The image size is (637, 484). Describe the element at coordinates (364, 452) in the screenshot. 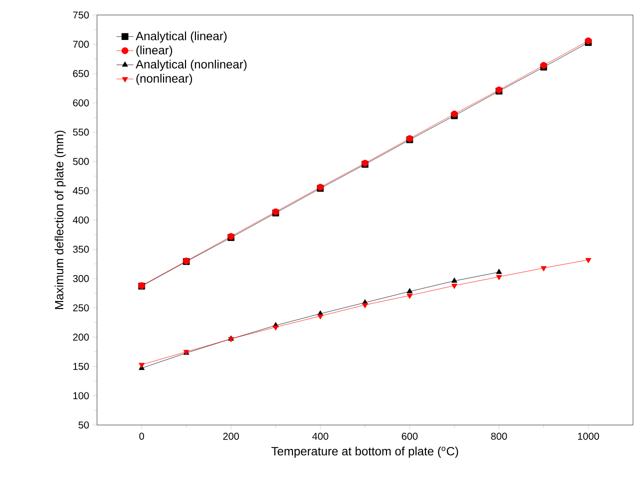

I see `x-axis-title: Temperature at bottom of plate ($^{o}$C)` at that location.